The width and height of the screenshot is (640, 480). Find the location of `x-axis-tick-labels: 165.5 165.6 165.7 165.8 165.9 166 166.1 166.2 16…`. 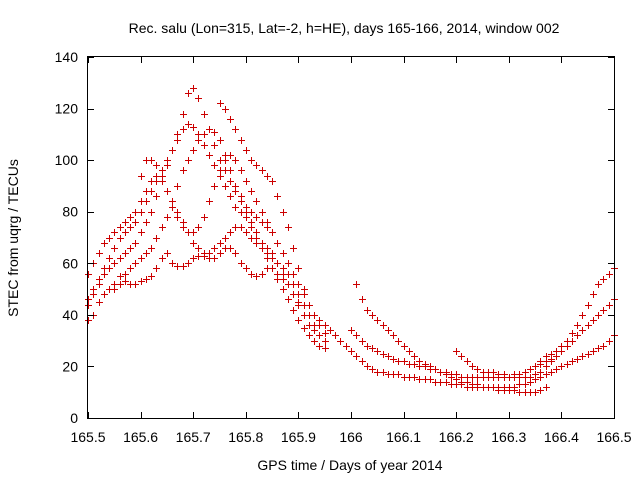

x-axis-tick-labels: 165.5 165.6 165.7 165.8 165.9 166 166.1 166.2 16… is located at coordinates (350, 437).